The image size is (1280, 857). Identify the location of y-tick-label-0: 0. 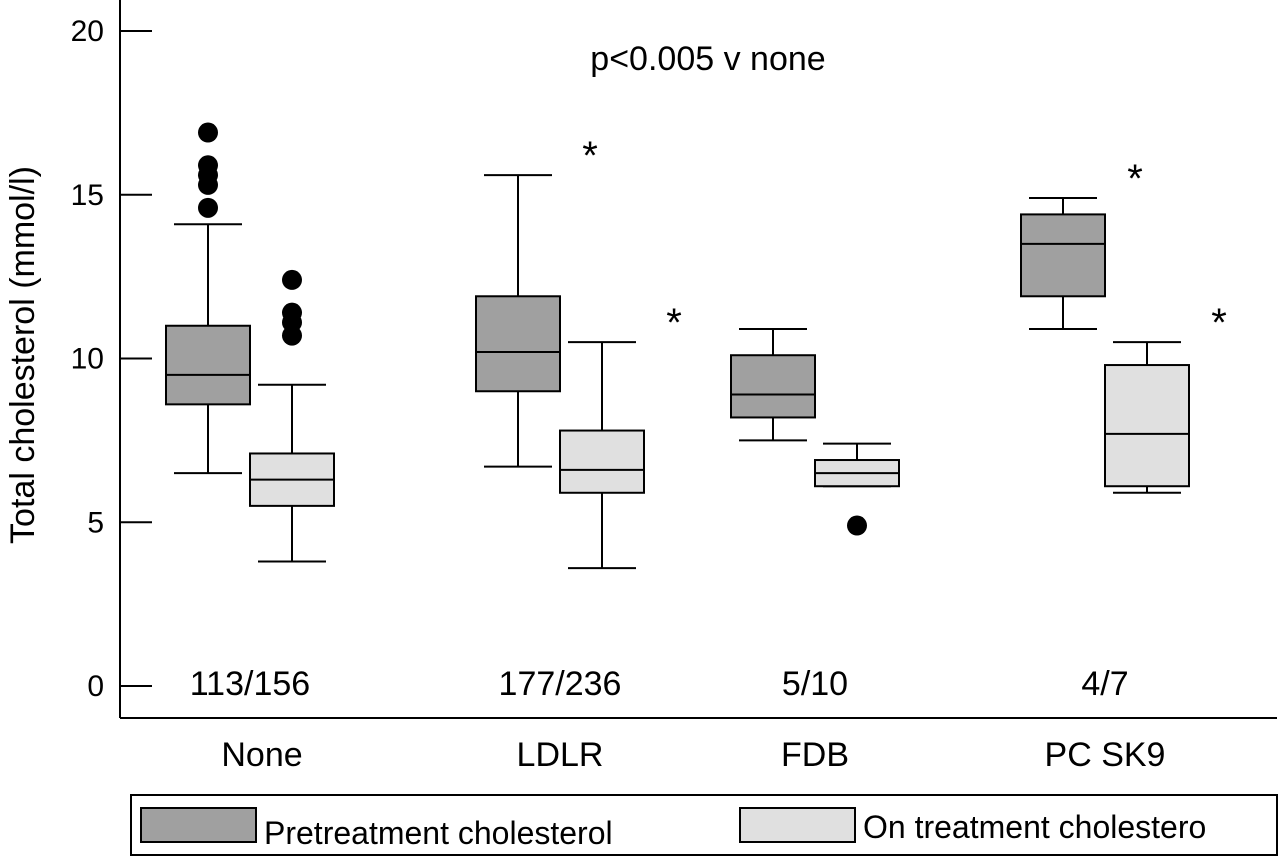
(95, 686).